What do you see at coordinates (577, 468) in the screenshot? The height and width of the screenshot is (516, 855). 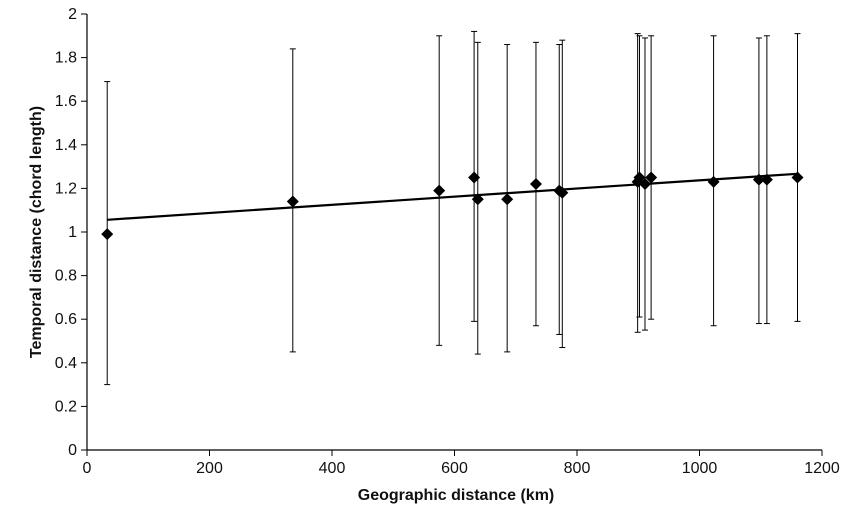 I see `x-tick-label: 800` at bounding box center [577, 468].